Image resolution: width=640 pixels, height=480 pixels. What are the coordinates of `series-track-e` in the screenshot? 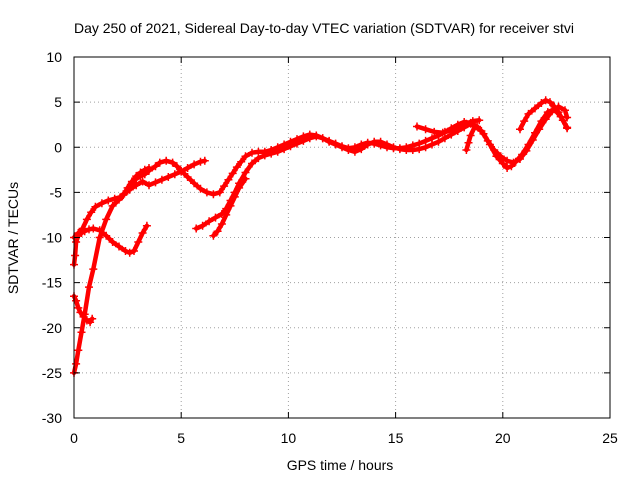 It's located at (164, 177).